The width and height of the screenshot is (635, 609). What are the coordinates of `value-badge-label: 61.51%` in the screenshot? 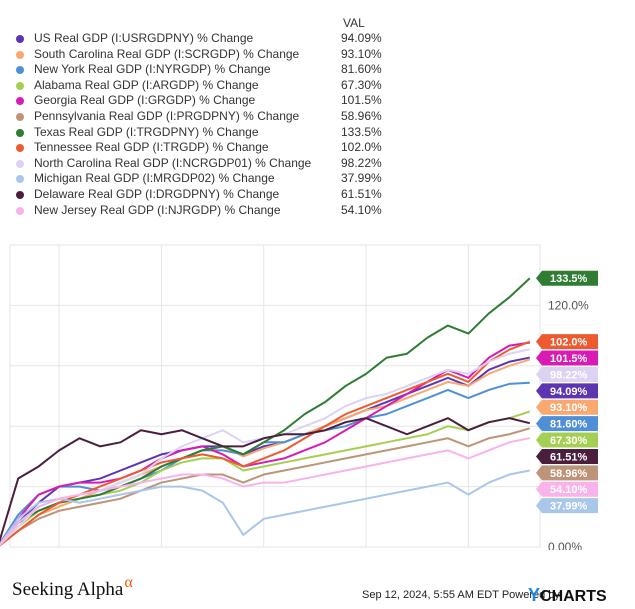 It's located at (569, 457).